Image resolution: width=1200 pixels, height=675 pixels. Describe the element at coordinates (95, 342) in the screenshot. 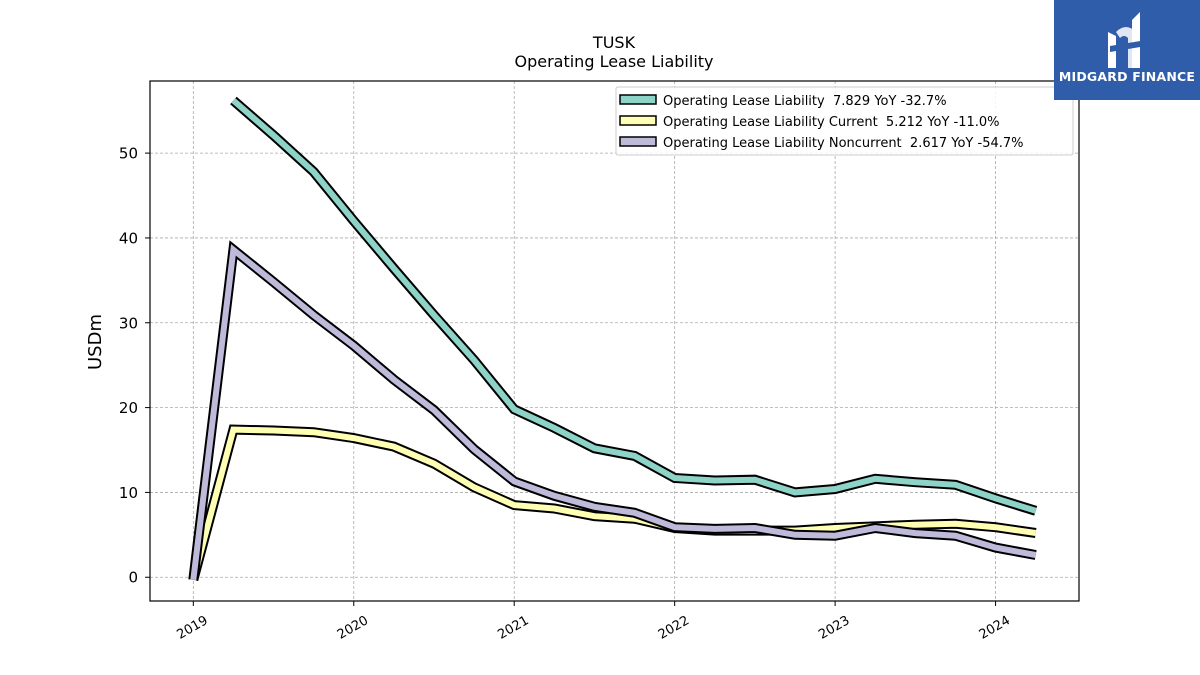

I see `y-axis-label: USDm` at that location.